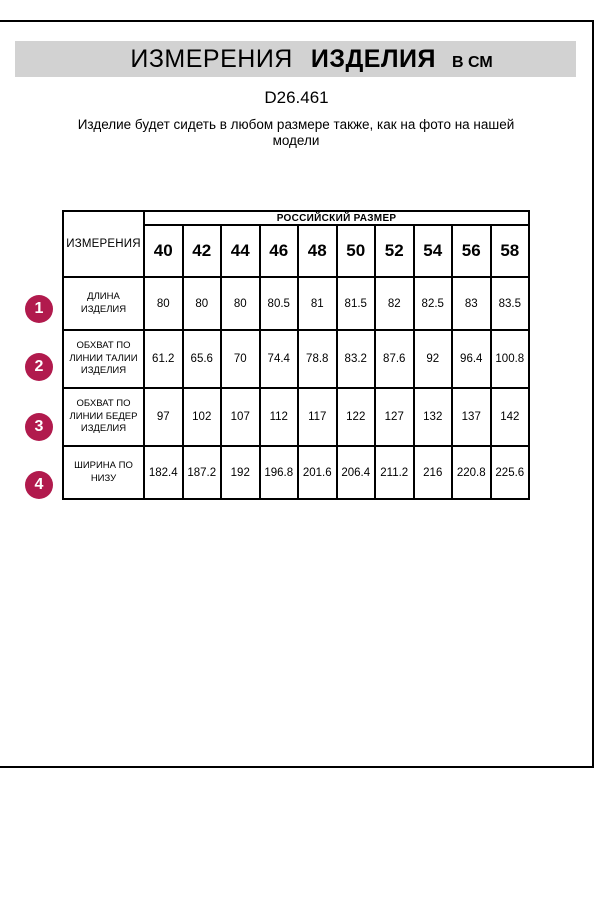  What do you see at coordinates (240, 472) in the screenshot?
I see `value-cell: 192` at bounding box center [240, 472].